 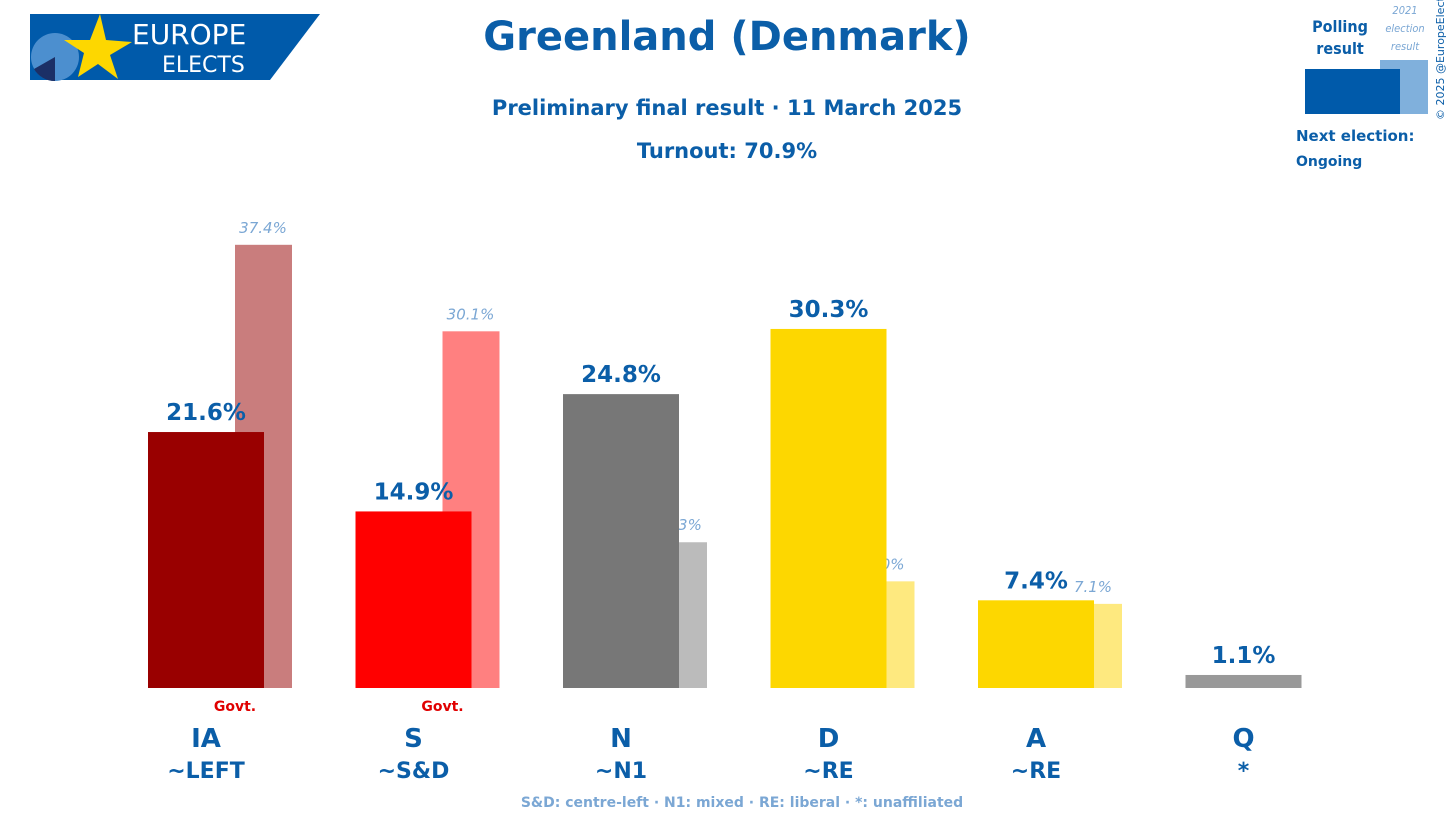 What do you see at coordinates (206, 739) in the screenshot?
I see `x-tick-label: IA` at bounding box center [206, 739].